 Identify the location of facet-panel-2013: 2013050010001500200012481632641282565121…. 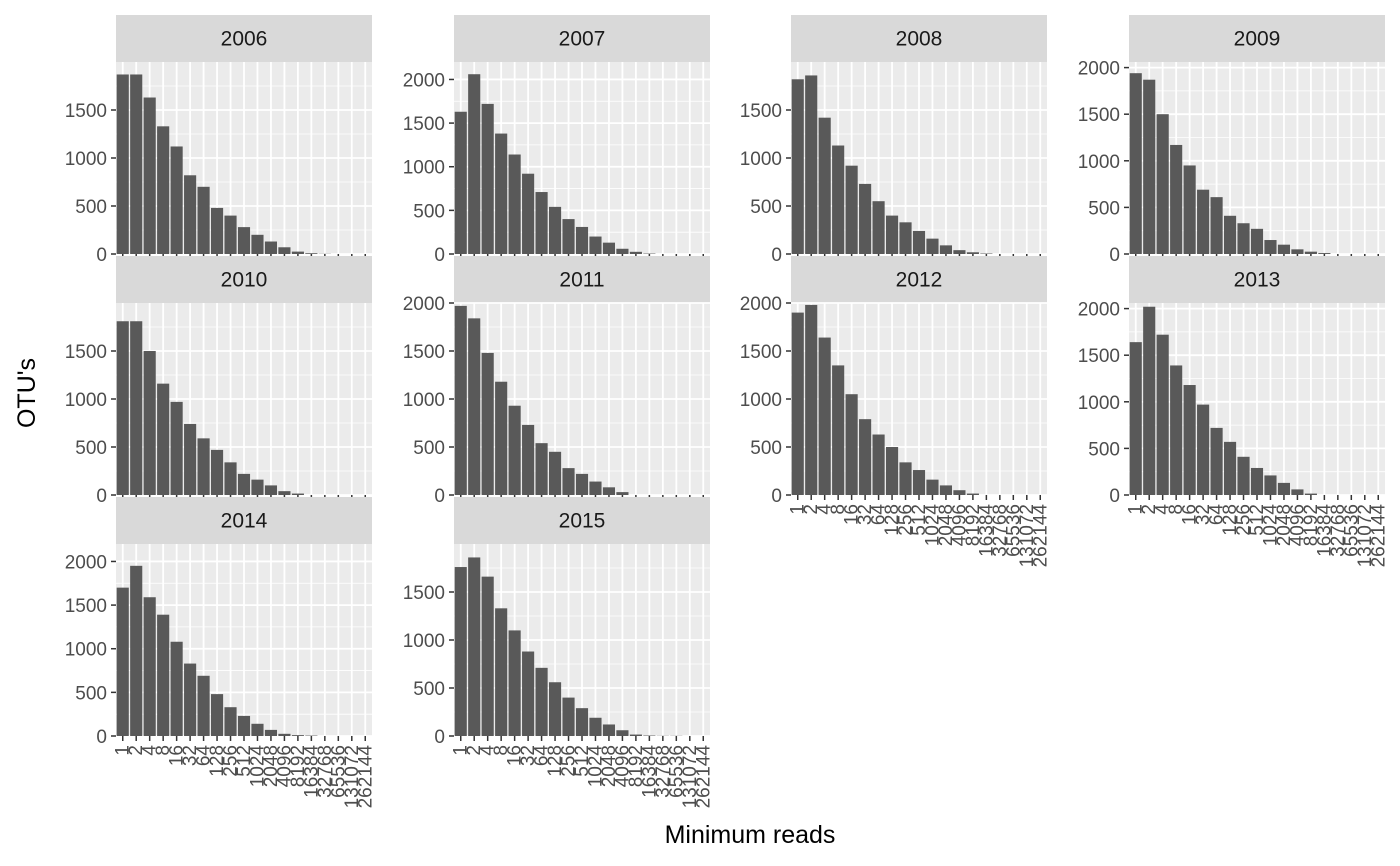
(1233, 411).